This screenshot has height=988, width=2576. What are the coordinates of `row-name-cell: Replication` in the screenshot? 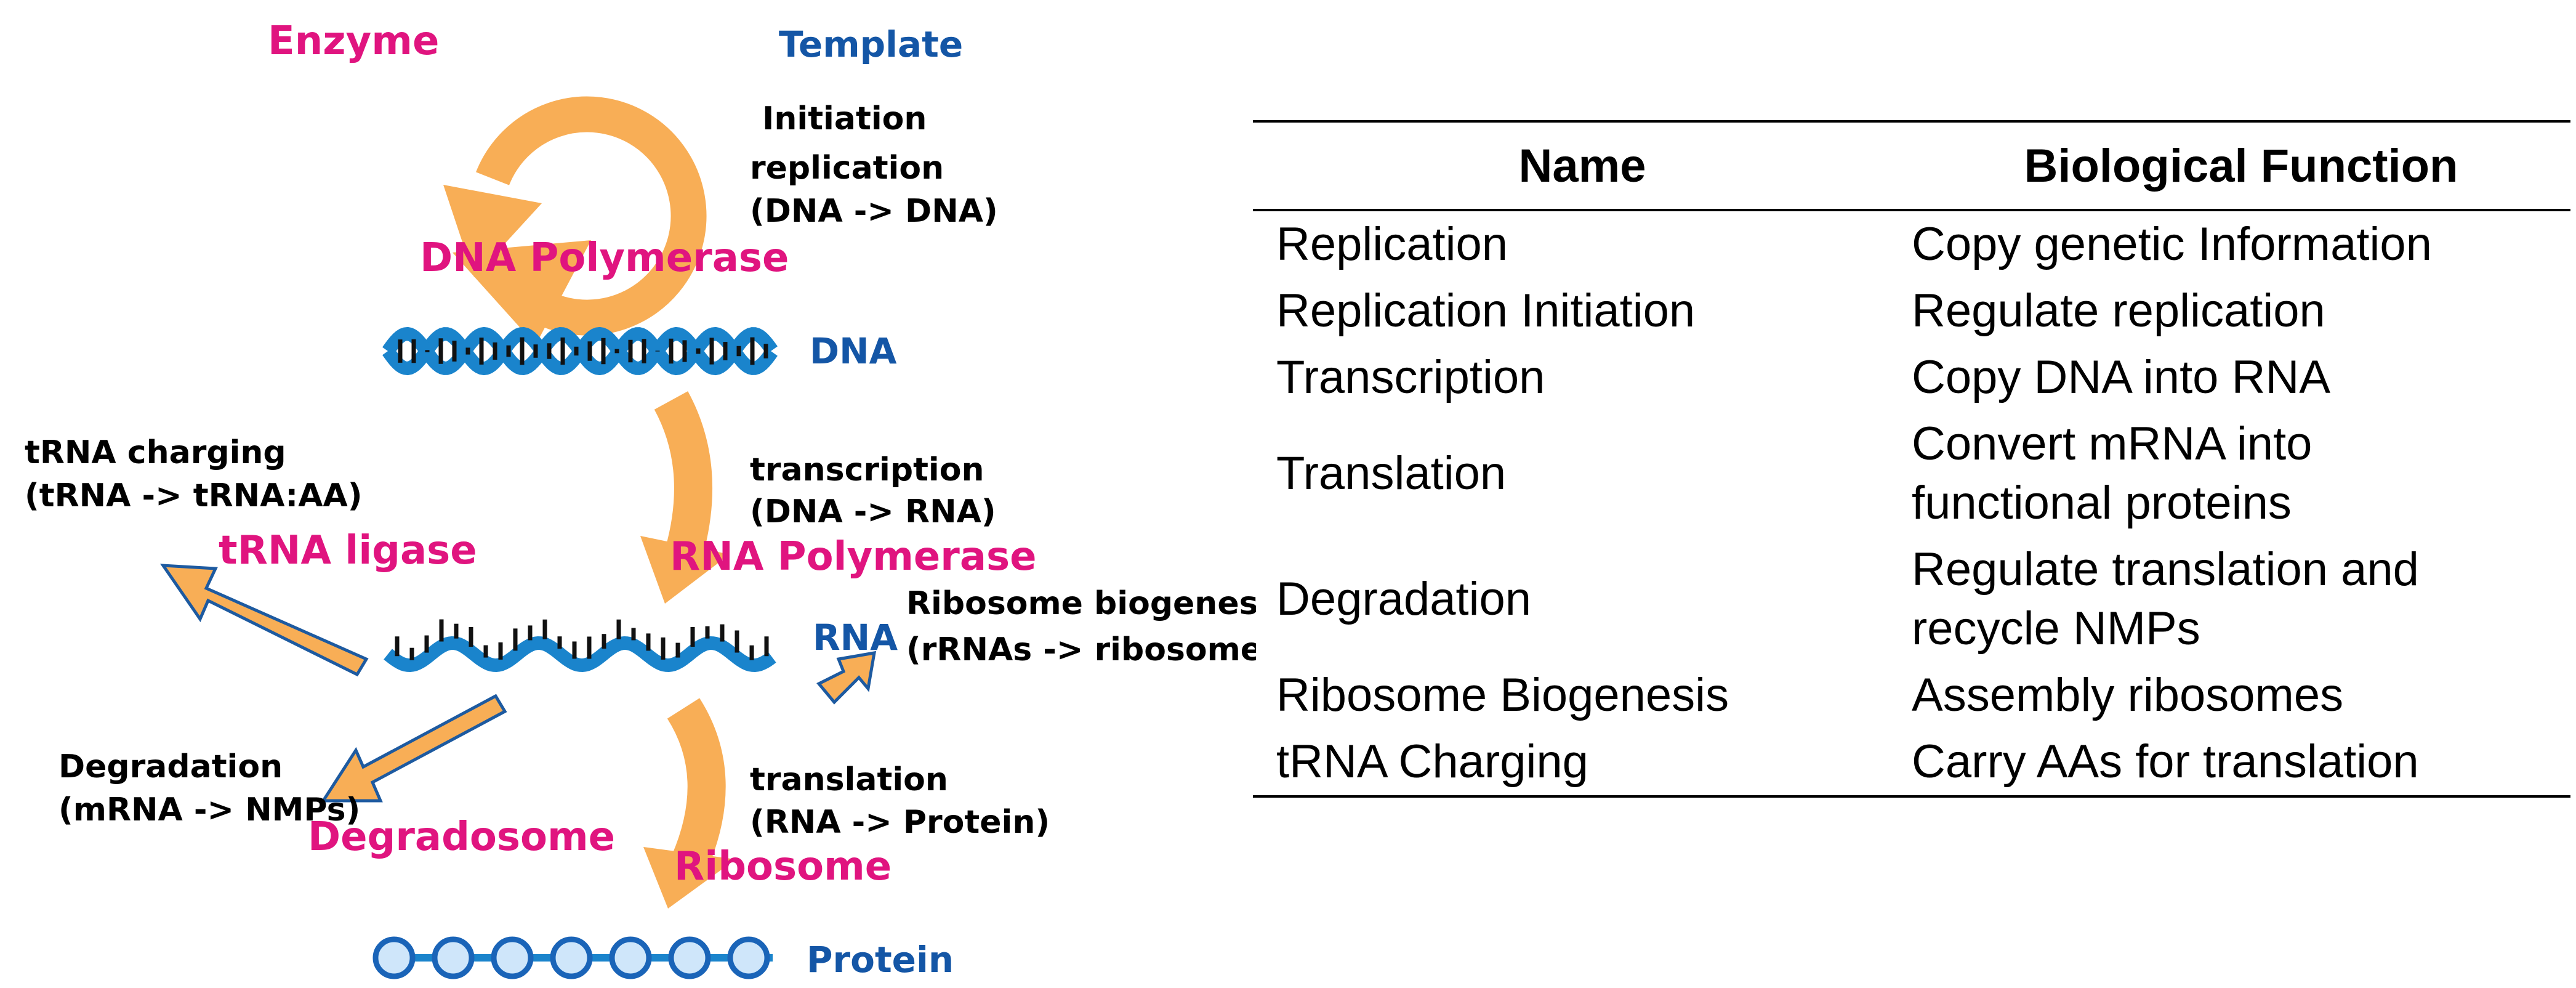 It's located at (1392, 244).